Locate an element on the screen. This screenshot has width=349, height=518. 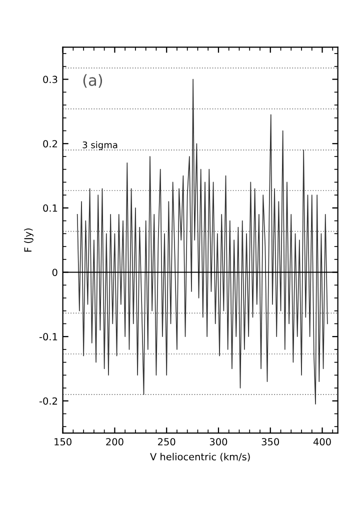
y-axis-title: F (Jy) is located at coordinates (29, 240).